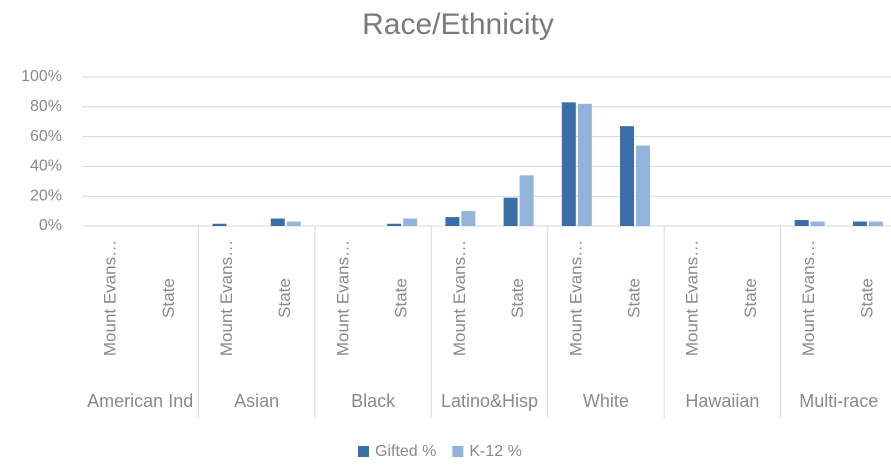 The height and width of the screenshot is (466, 891). What do you see at coordinates (46, 166) in the screenshot?
I see `y-tick-label: 40%` at bounding box center [46, 166].